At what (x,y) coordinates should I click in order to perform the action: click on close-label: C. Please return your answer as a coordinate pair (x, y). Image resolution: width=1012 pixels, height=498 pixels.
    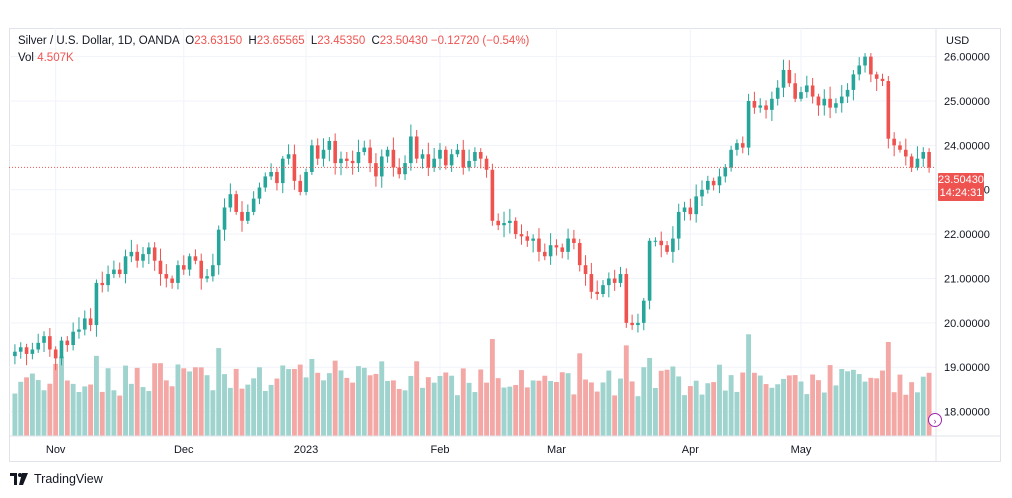
    Looking at the image, I should click on (375, 41).